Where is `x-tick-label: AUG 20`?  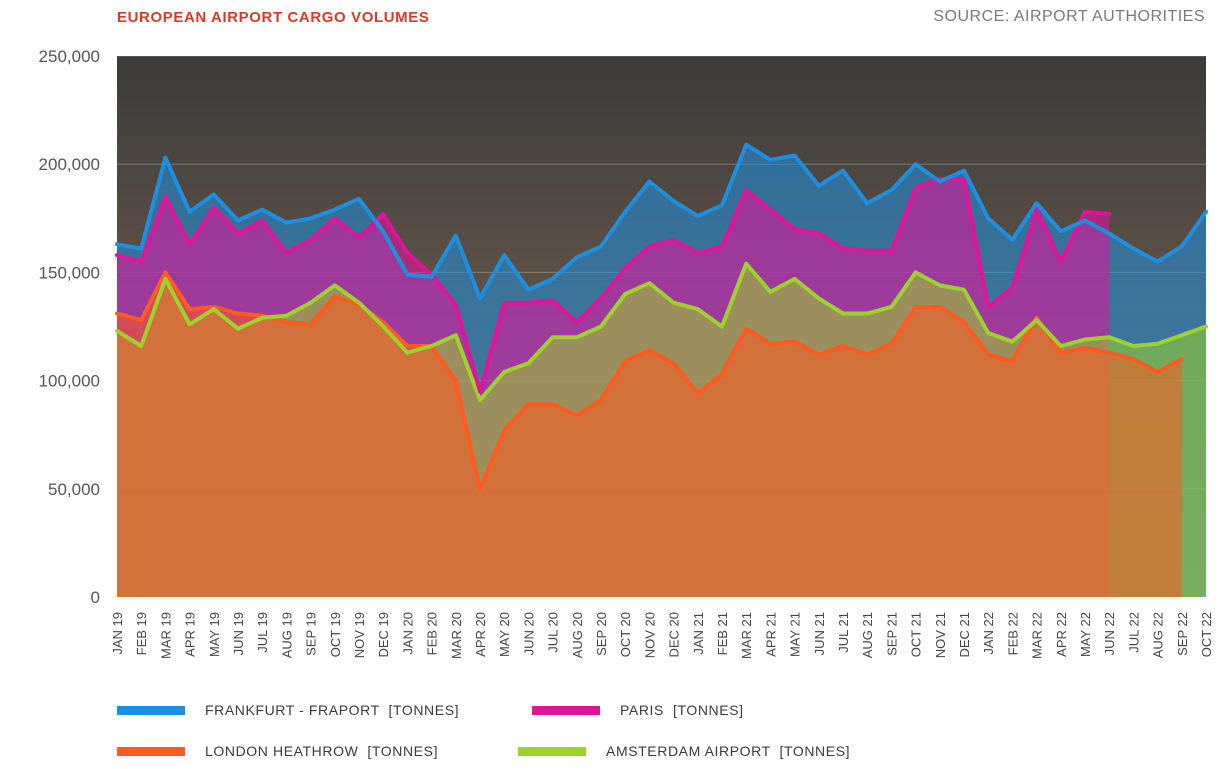 x-tick-label: AUG 20 is located at coordinates (577, 635).